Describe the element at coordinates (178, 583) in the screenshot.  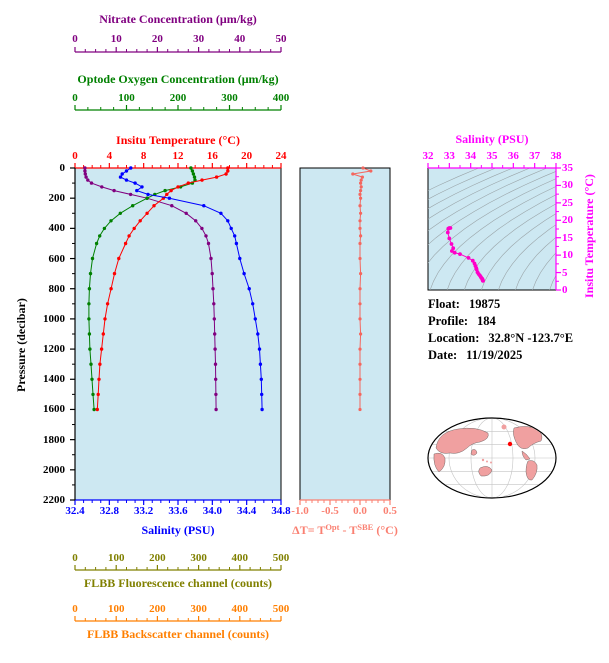
I see `fluorescence-axis-title: FLBB Fluorescence channel (counts)` at that location.